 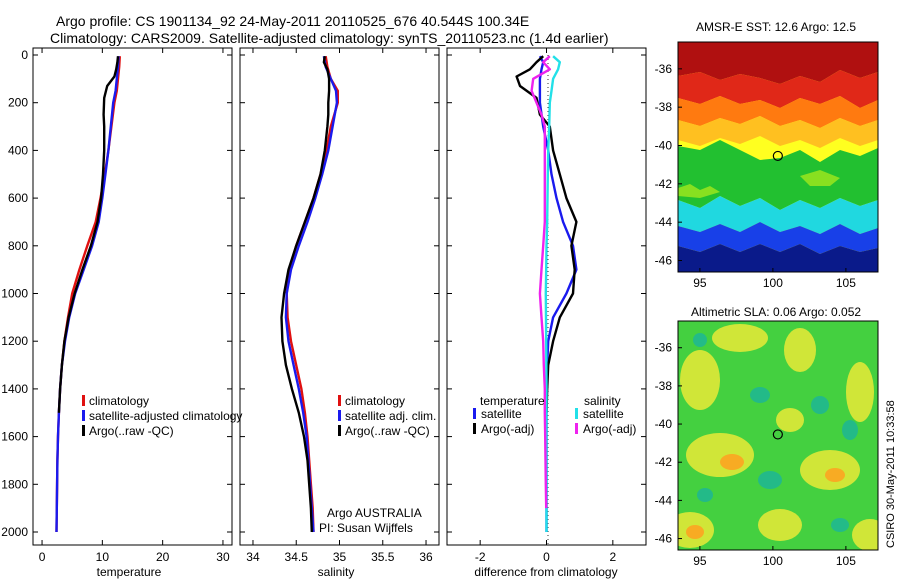 I want to click on sla-ytick-label: -38, so click(x=664, y=386).